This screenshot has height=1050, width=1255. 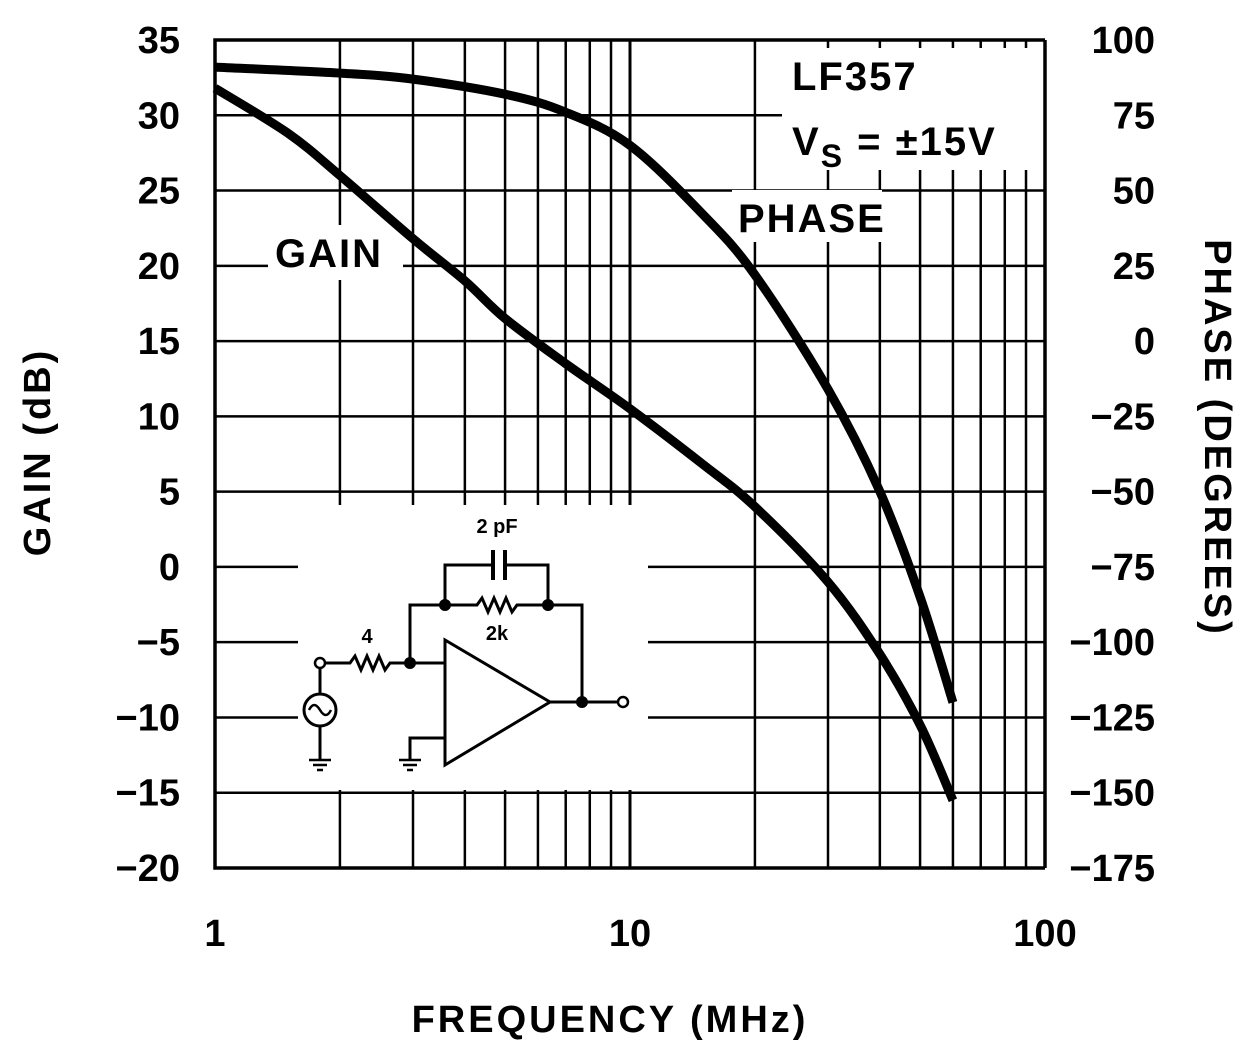 What do you see at coordinates (920, 142) in the screenshot?
I see `supply-value: = ±15V` at bounding box center [920, 142].